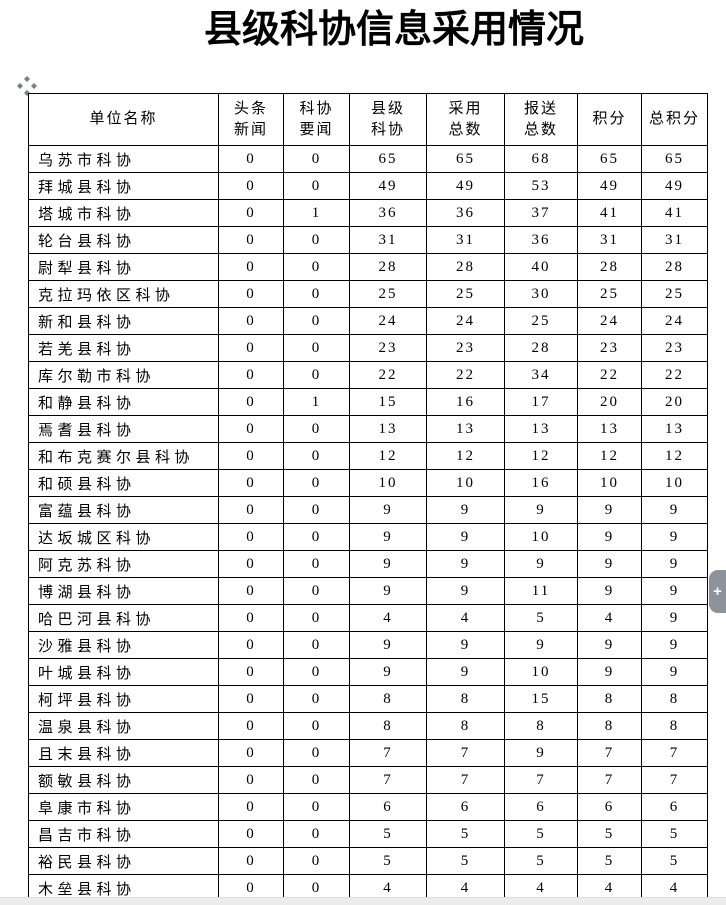  I want to click on unit-name-cell: 库尔勒市科协, so click(123, 375).